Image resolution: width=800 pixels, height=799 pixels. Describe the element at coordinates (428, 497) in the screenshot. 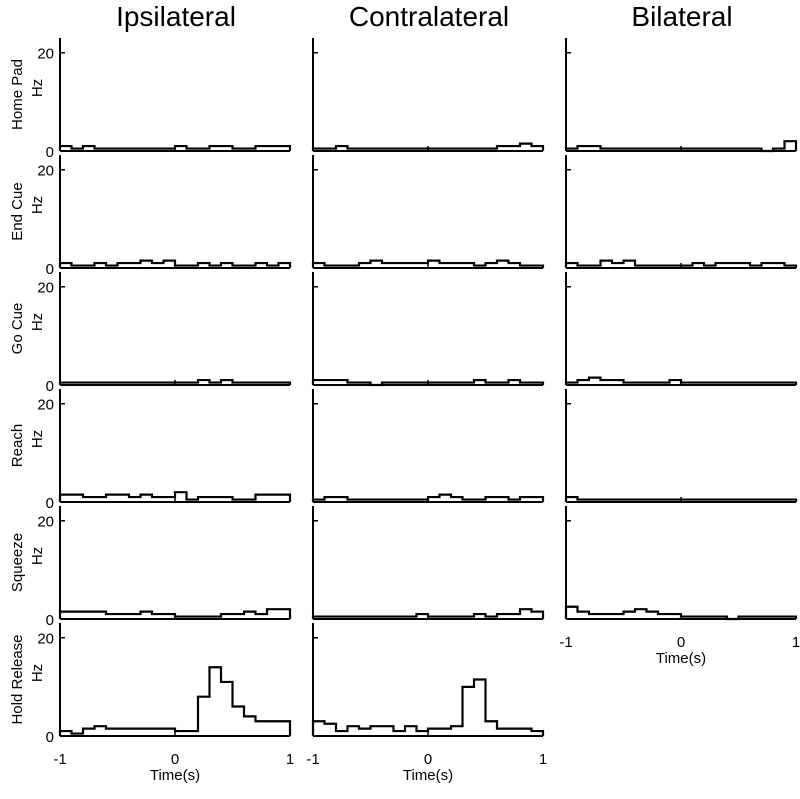

I see `histogram-contralateral-reach` at that location.